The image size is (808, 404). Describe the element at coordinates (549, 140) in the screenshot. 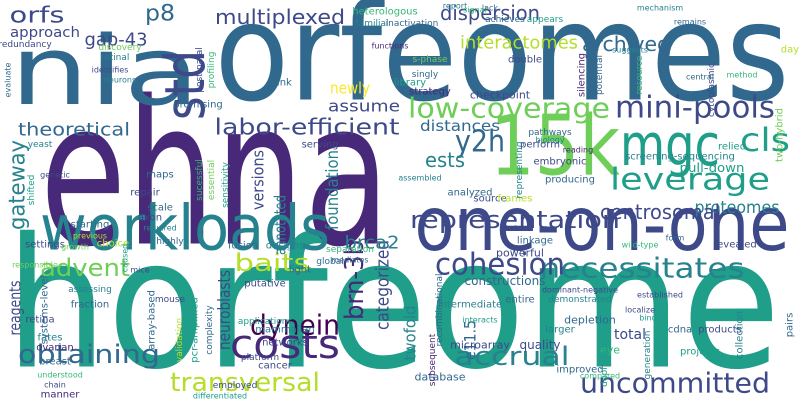

I see `word: biology` at that location.